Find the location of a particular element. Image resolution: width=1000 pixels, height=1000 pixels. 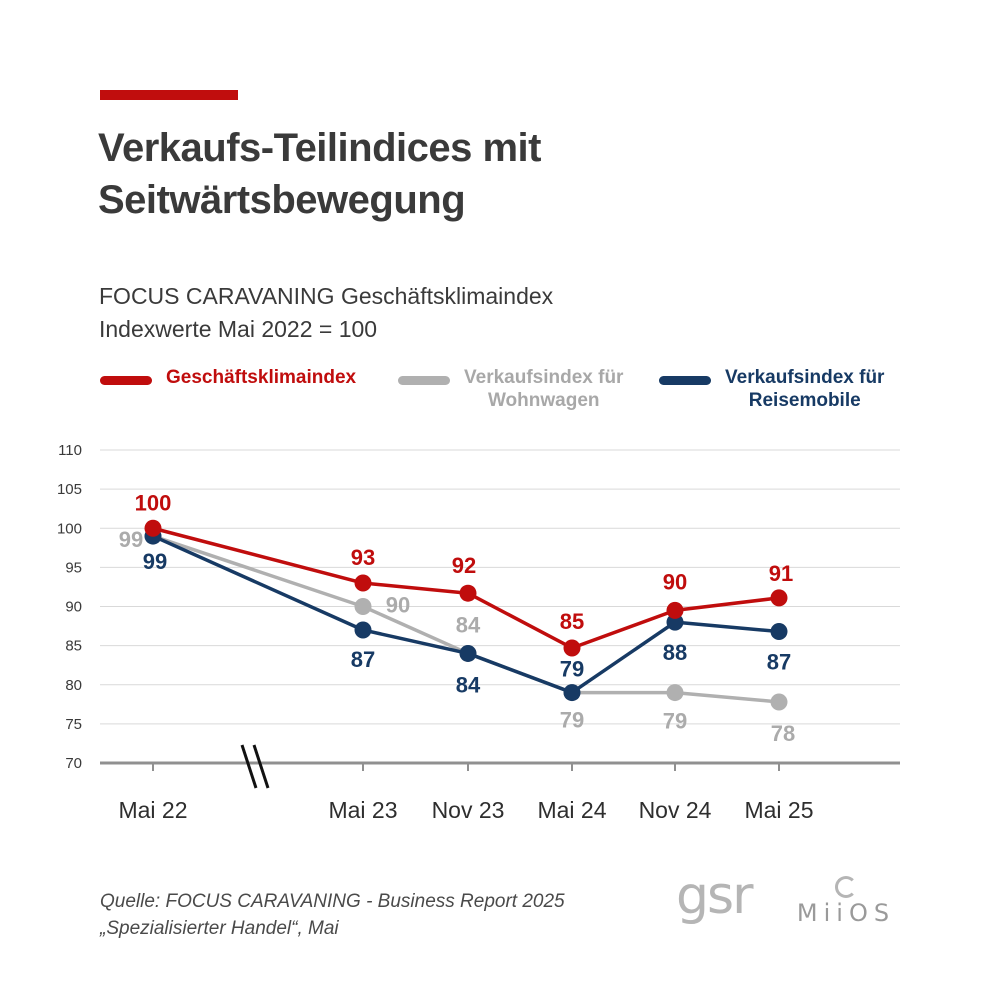

subtitle-line-2: Indexwerte Mai 2022 = 100 is located at coordinates (238, 329).